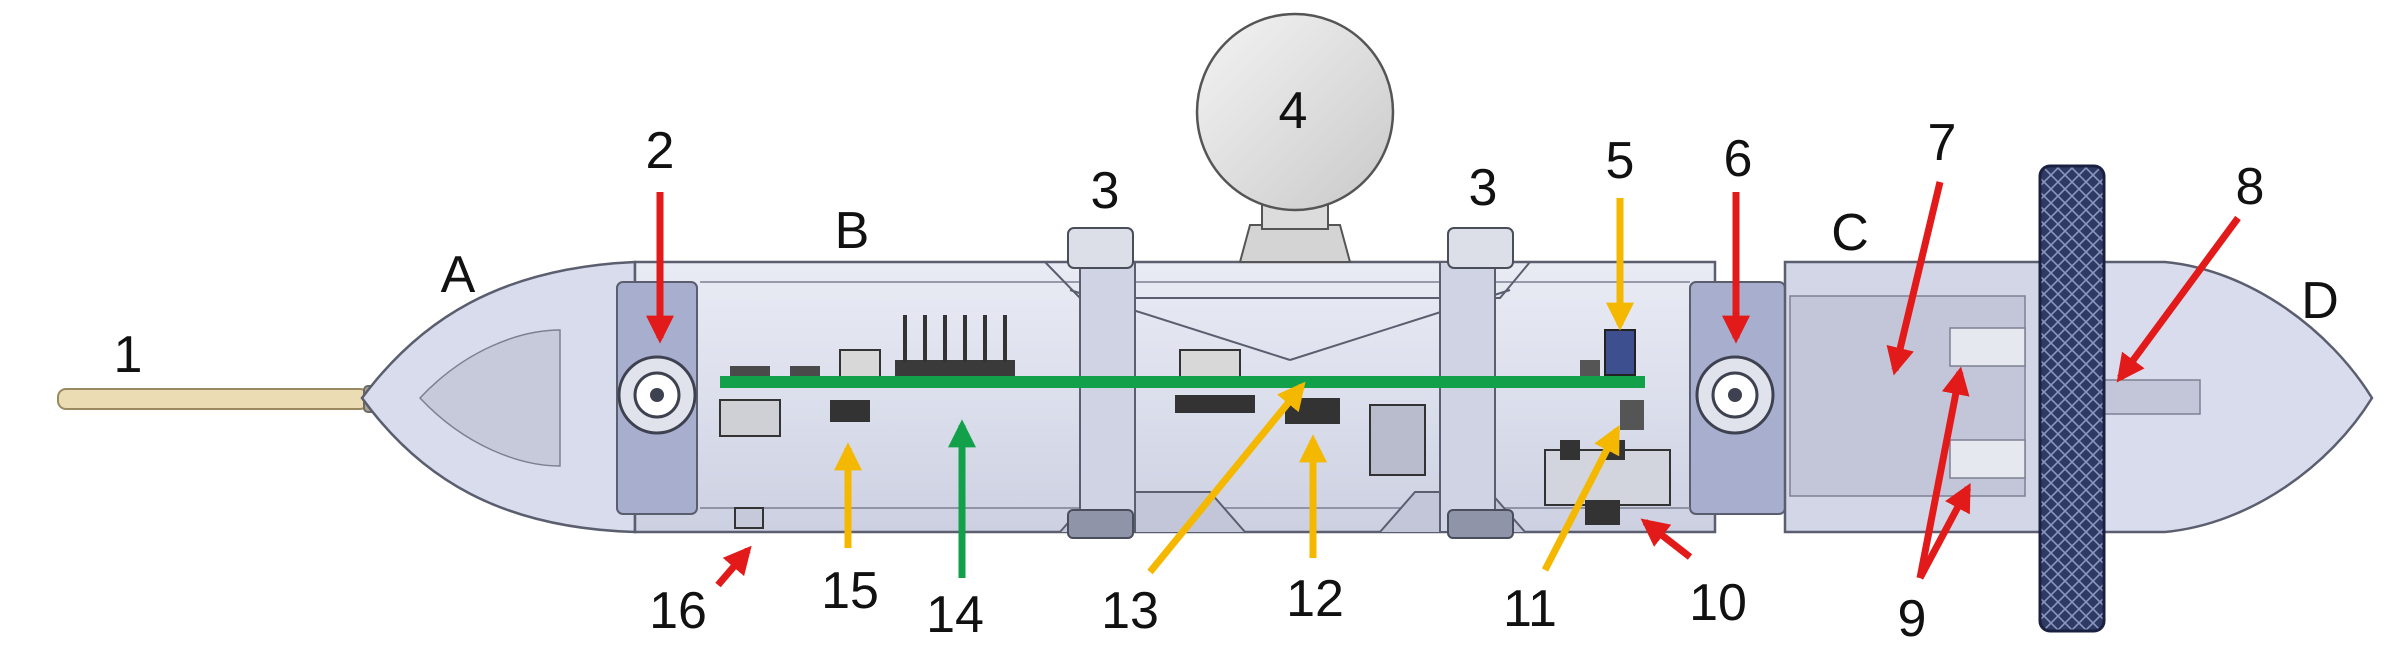 Image resolution: width=2404 pixels, height=649 pixels. I want to click on part-label-6: 6, so click(1738, 159).